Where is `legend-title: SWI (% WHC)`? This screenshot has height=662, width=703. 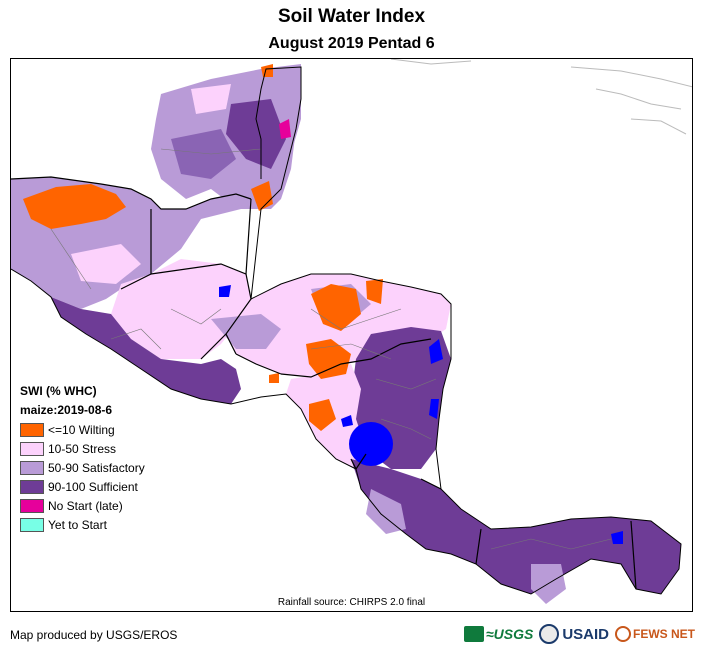
legend-title: SWI (% WHC) is located at coordinates (58, 391).